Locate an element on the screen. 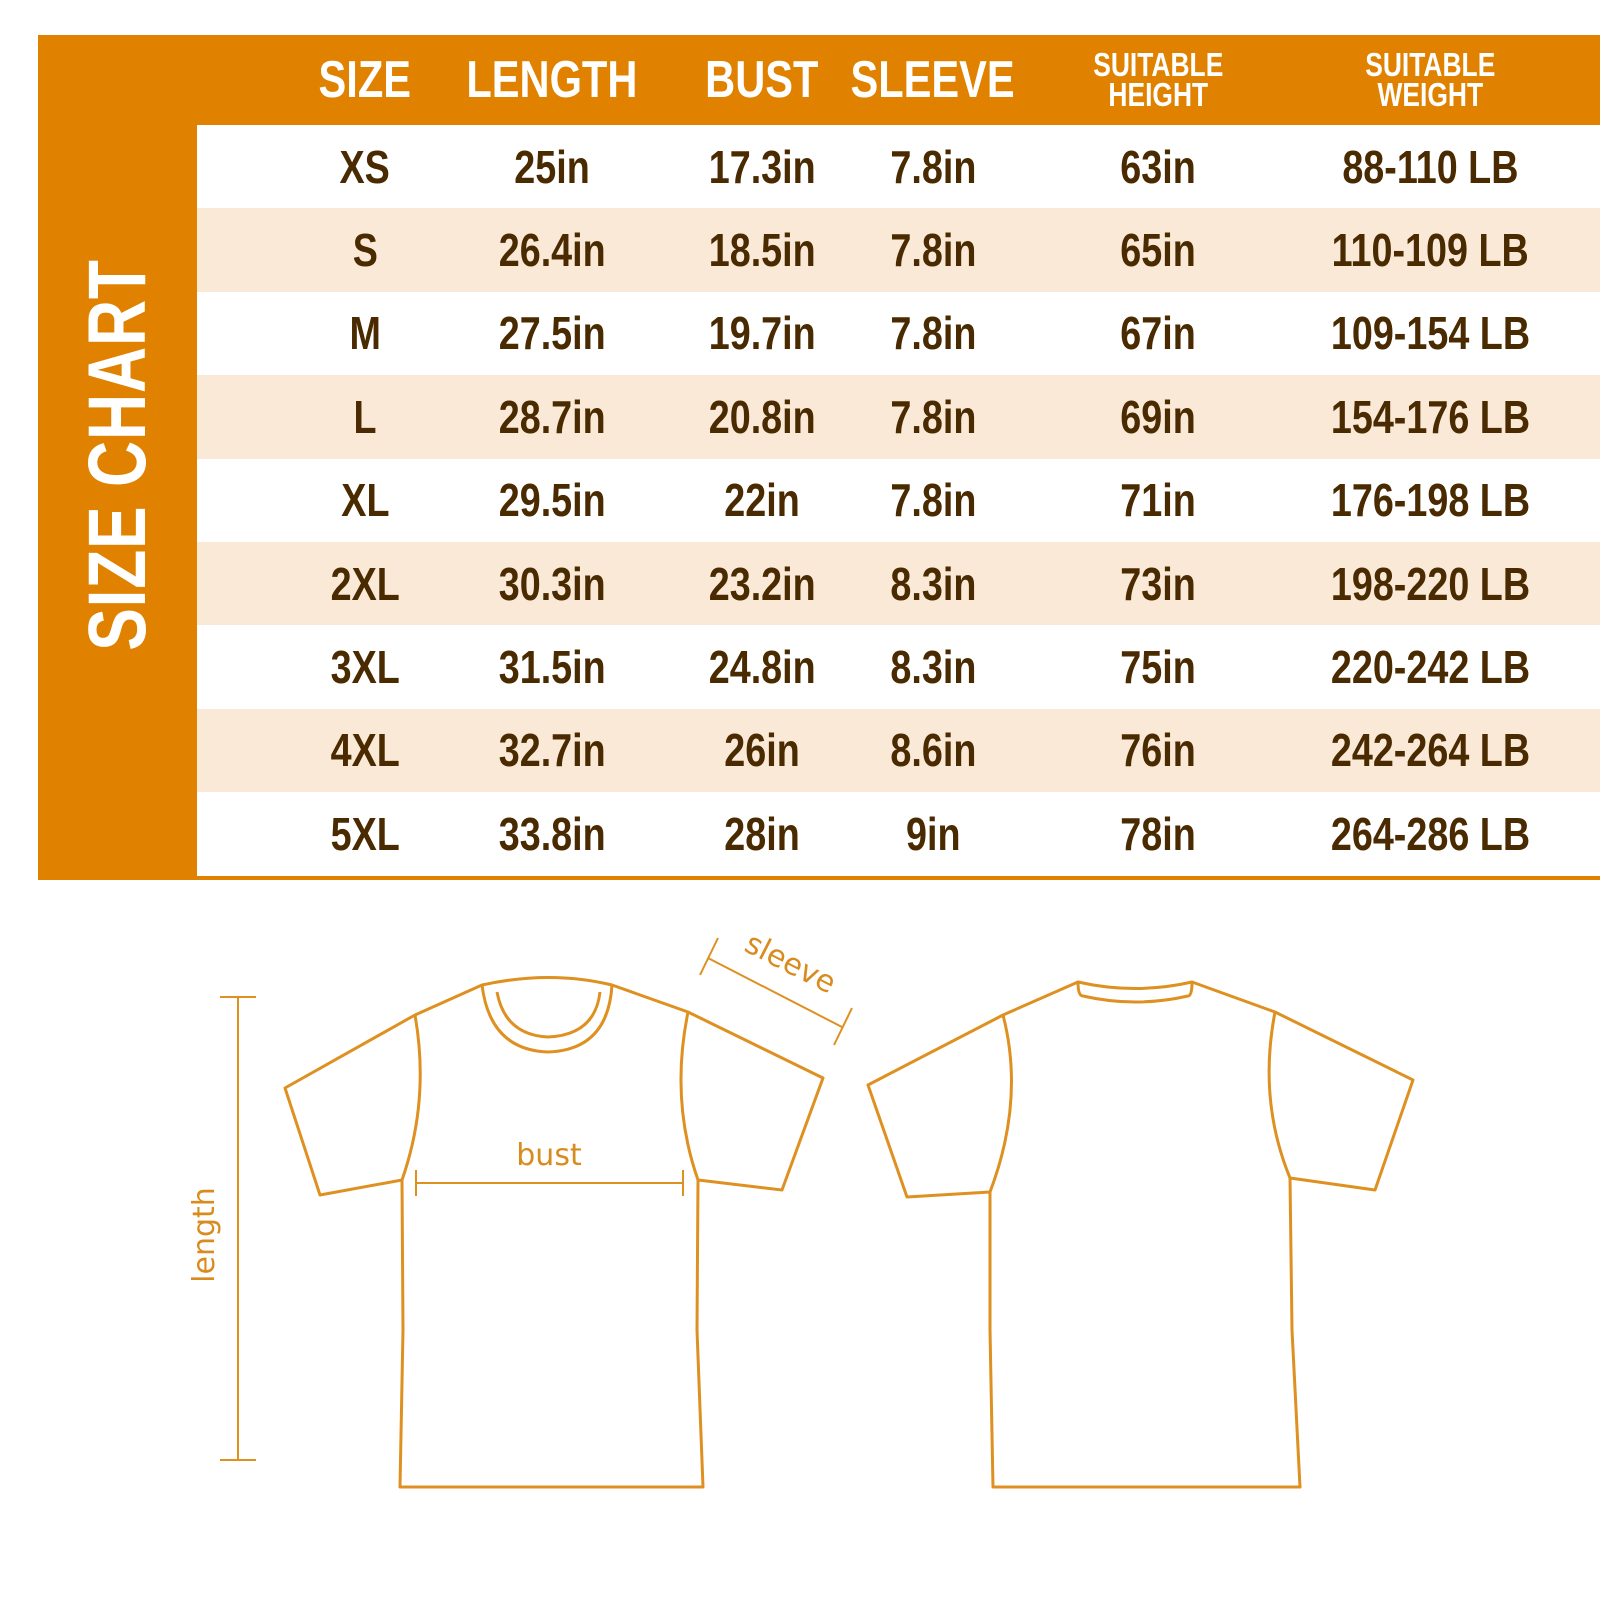  cell-value: 76in is located at coordinates (1158, 750).